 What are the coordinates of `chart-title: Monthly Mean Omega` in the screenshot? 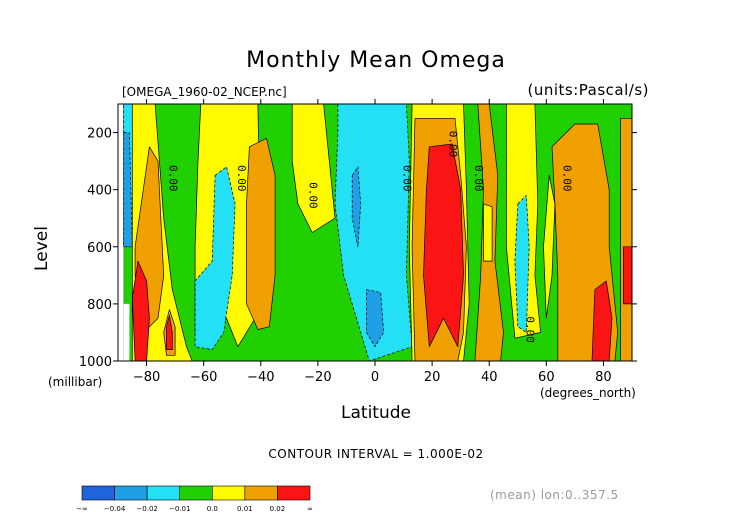 It's located at (376, 60).